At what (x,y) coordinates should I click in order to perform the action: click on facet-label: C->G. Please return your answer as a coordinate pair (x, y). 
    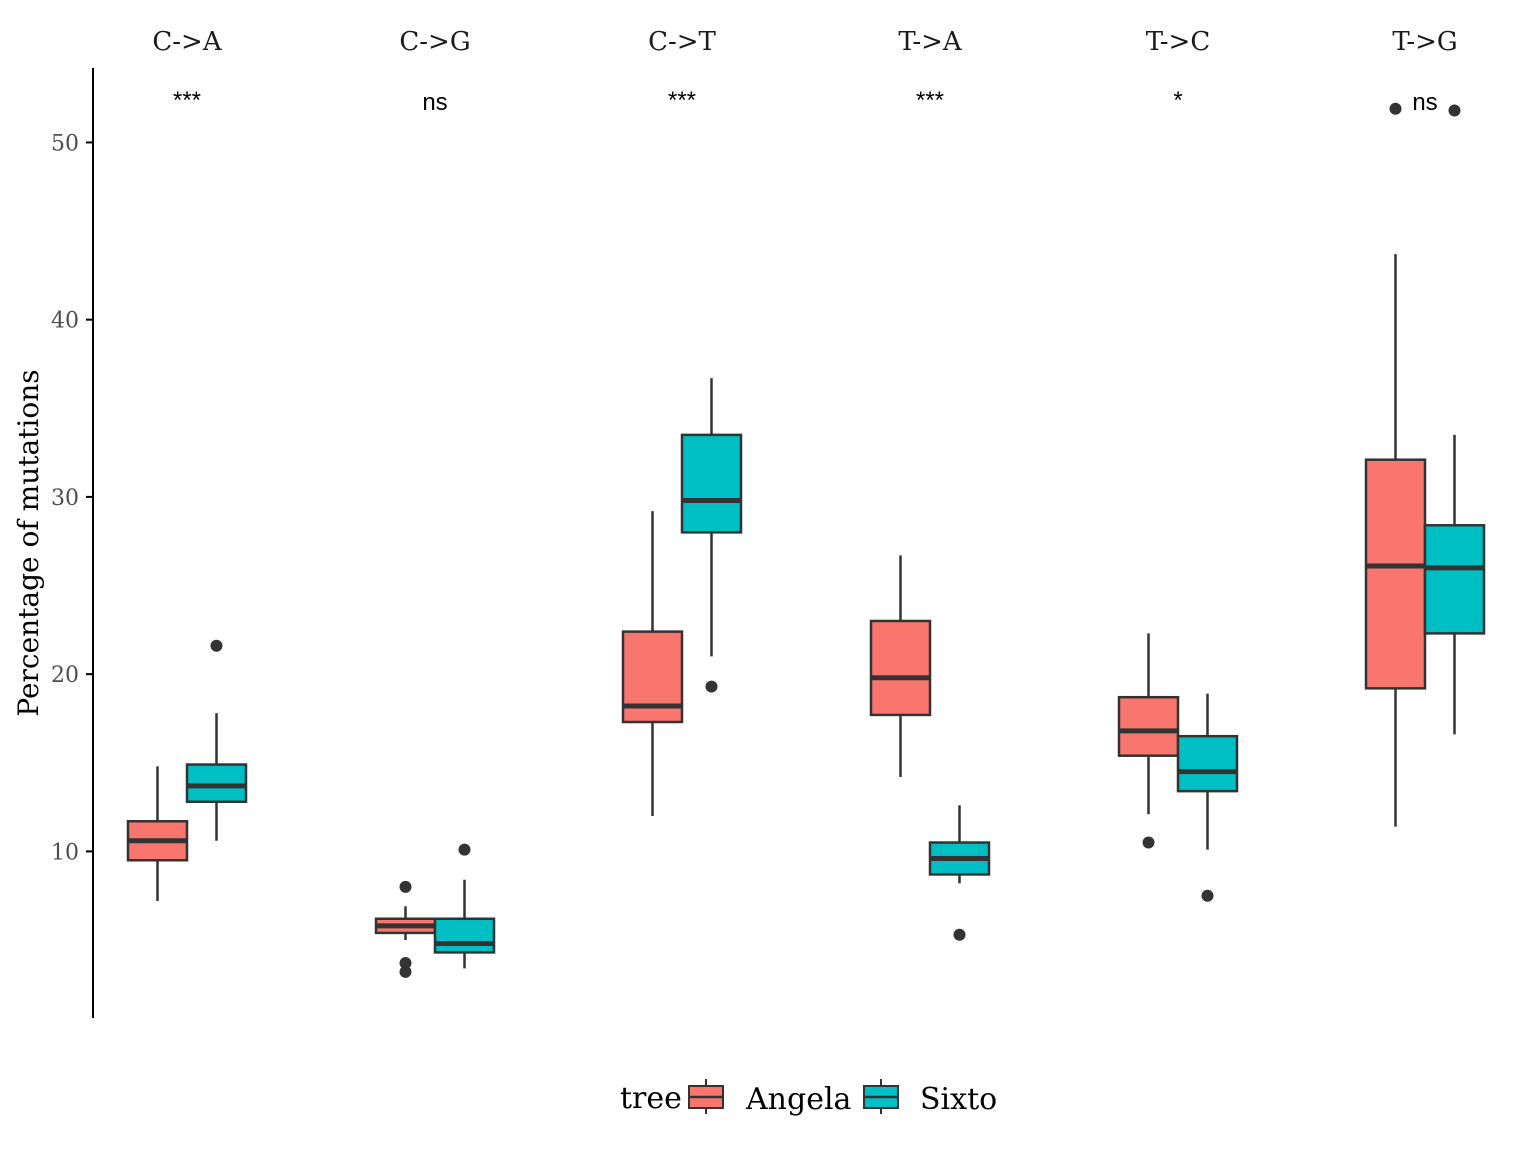
    Looking at the image, I should click on (434, 42).